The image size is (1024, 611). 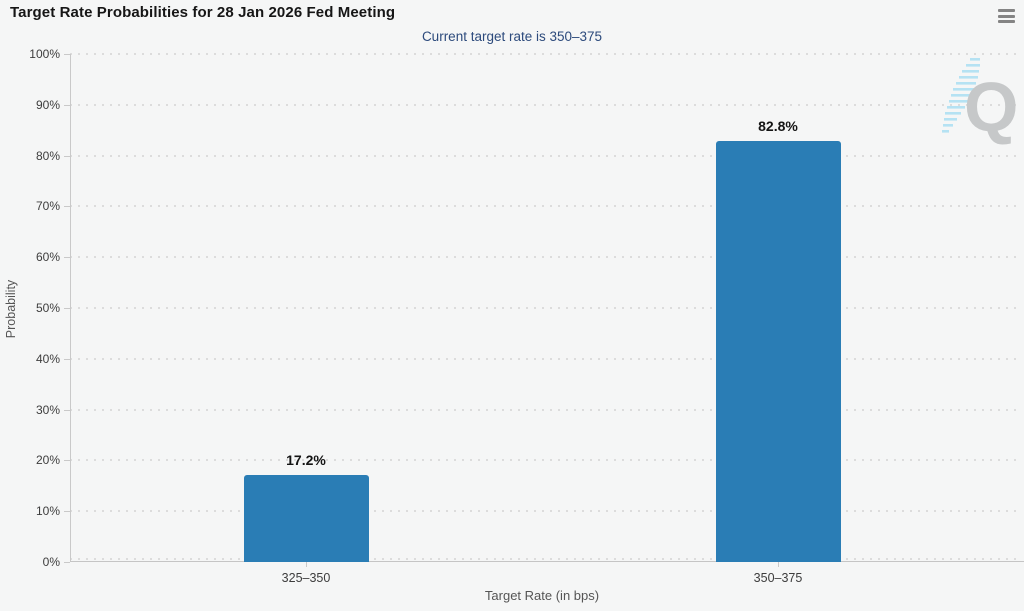 What do you see at coordinates (47, 257) in the screenshot?
I see `y-tick-label-60: 60%` at bounding box center [47, 257].